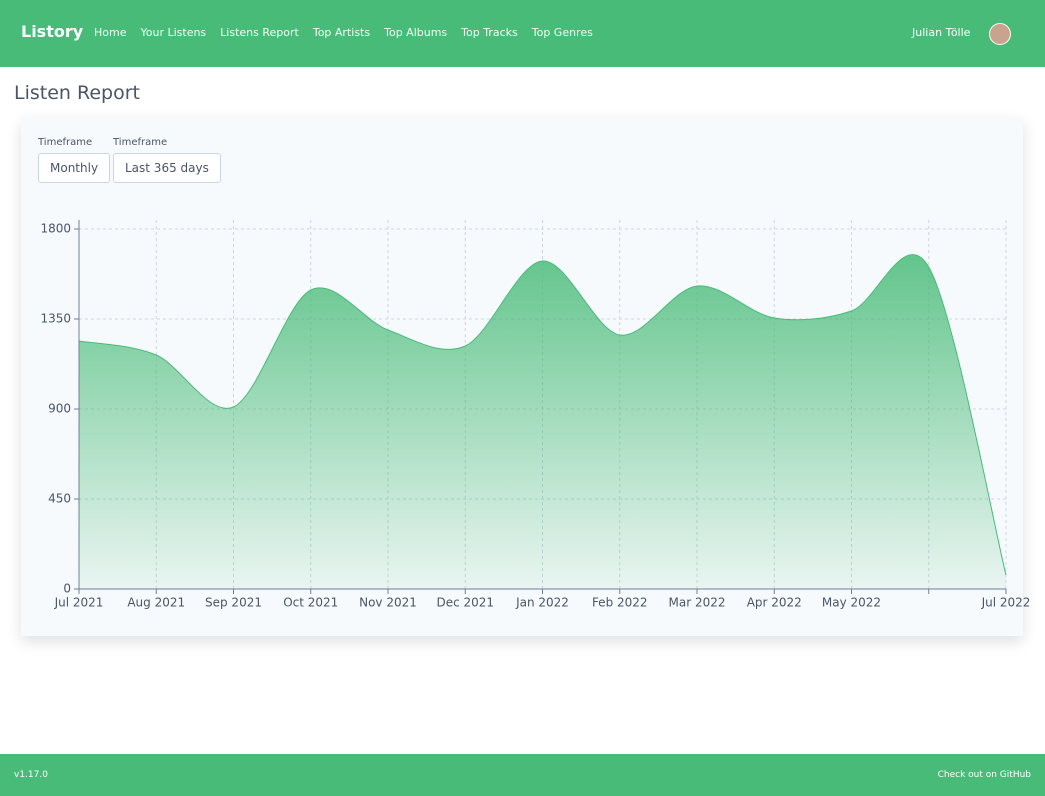  I want to click on footer: v1.17.0 Check out on GitHub, so click(522, 775).